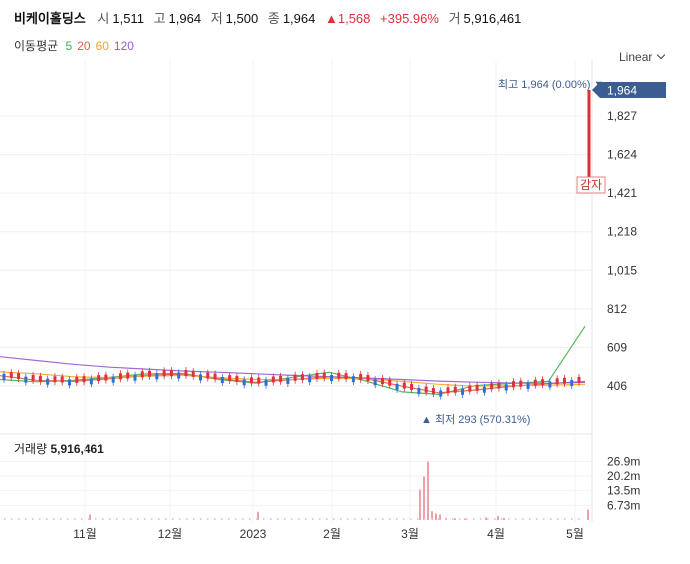 This screenshot has height=564, width=690. Describe the element at coordinates (622, 91) in the screenshot. I see `current-price-label: 1,964` at that location.